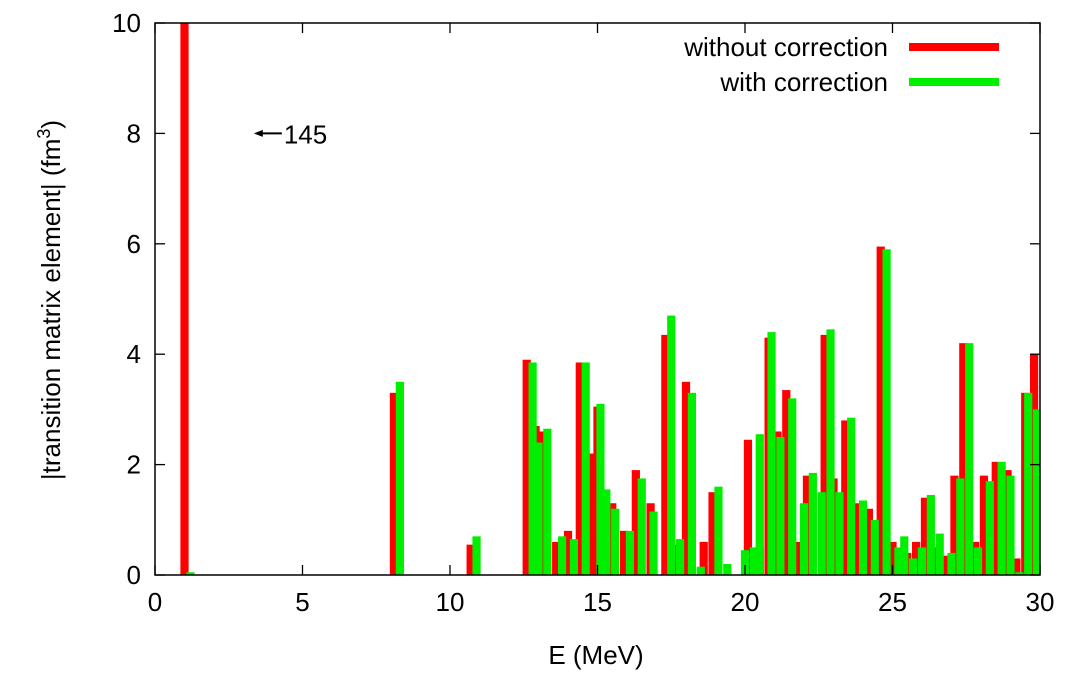  Describe the element at coordinates (51, 124) in the screenshot. I see `y-axis-label-close: )` at that location.